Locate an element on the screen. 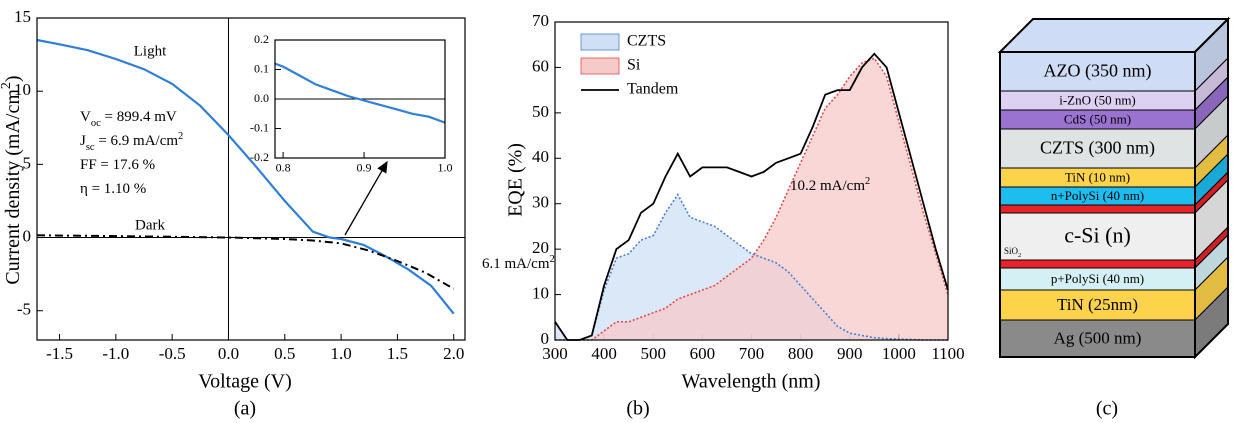  annotation-part: η = 1.10 % is located at coordinates (113, 189).